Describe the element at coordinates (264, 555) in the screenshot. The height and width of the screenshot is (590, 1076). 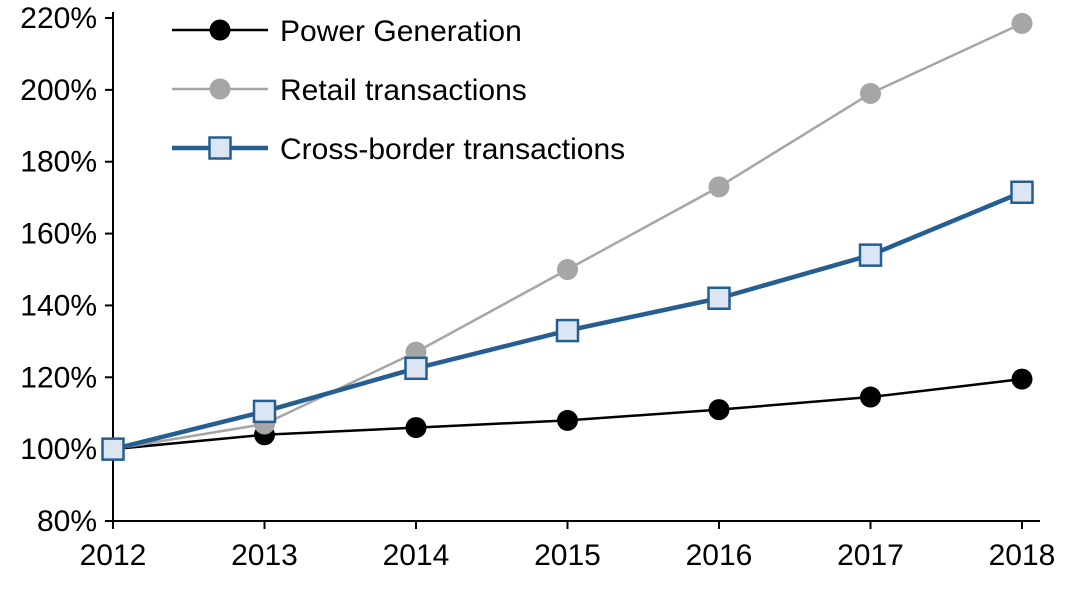
I see `x-tick-label: 2013` at that location.